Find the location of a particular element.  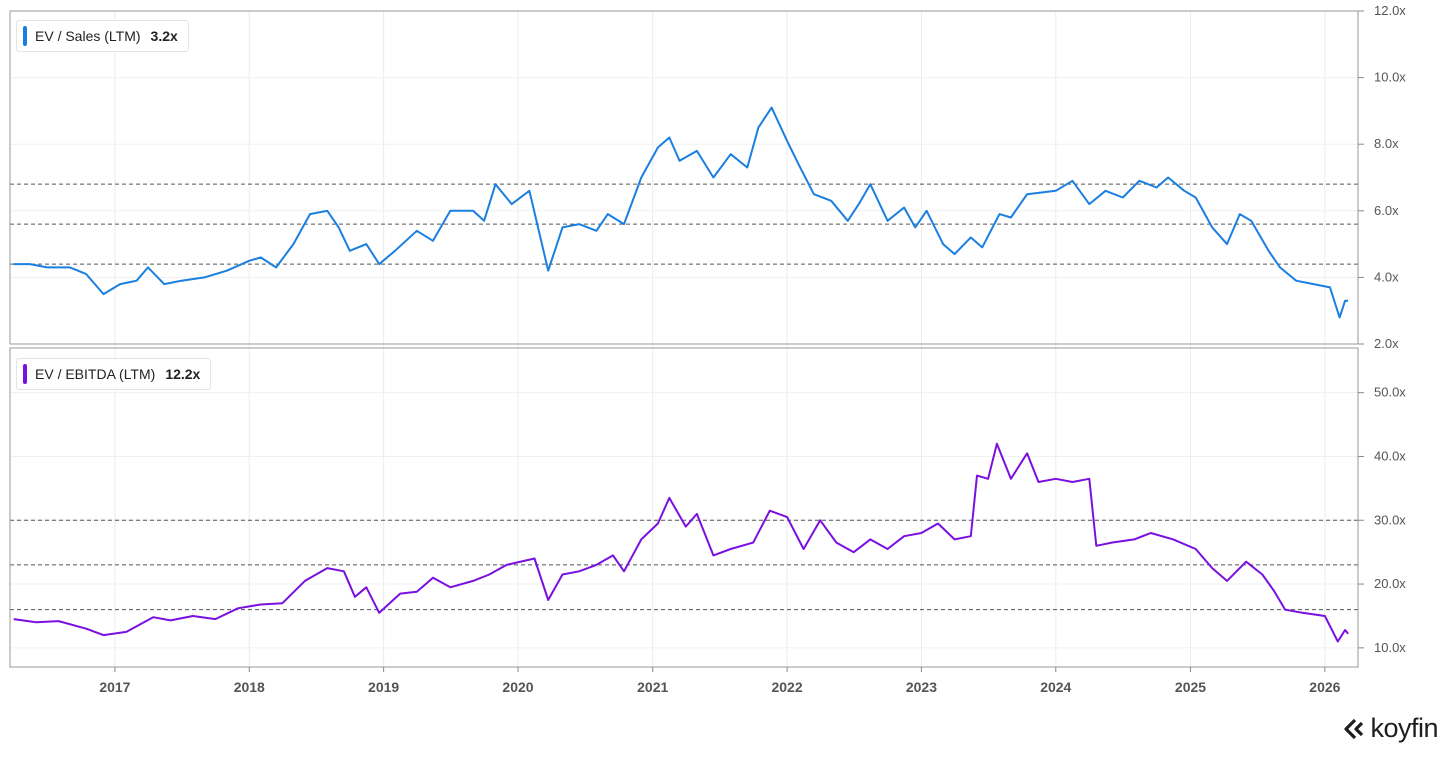

y-tick-label: 40.0x is located at coordinates (1390, 455).